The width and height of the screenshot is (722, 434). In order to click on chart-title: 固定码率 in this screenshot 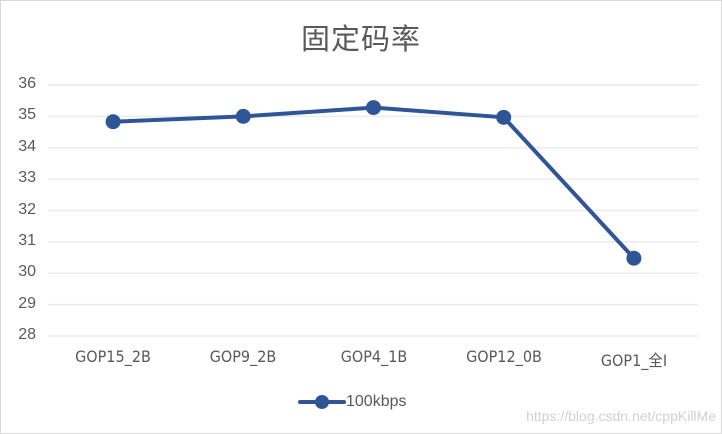, I will do `click(360, 39)`.